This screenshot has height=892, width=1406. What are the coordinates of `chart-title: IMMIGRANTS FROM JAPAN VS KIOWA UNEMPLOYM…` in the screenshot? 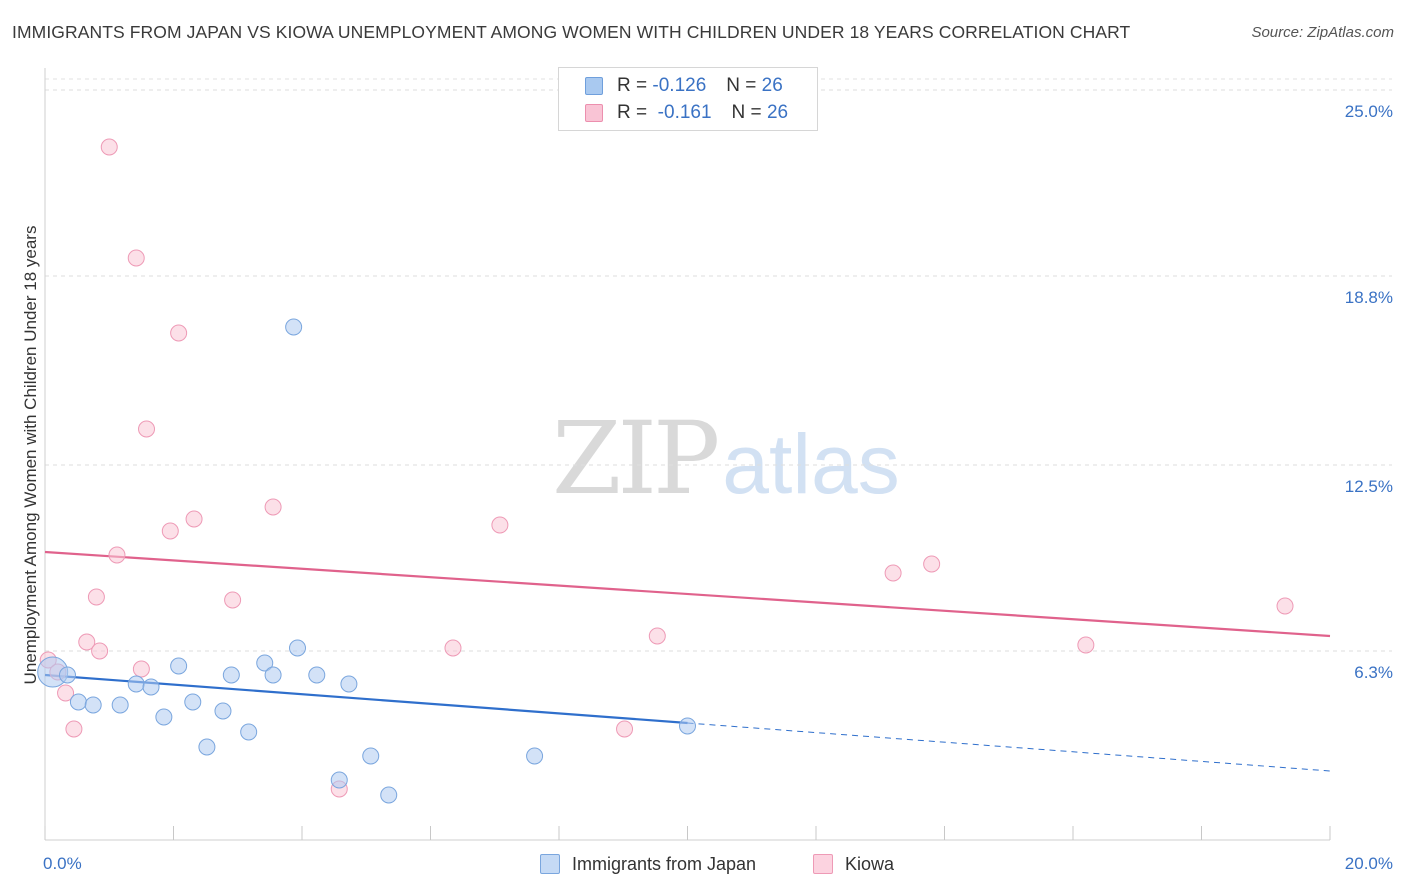 It's located at (571, 32).